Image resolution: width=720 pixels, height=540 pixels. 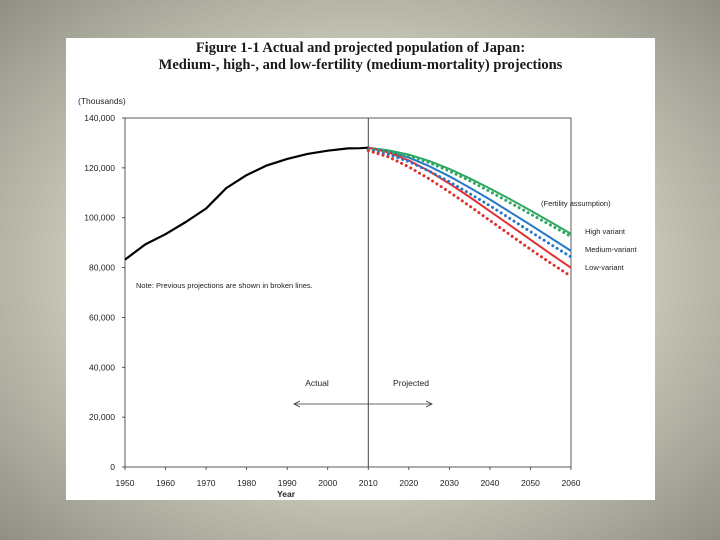 What do you see at coordinates (368, 483) in the screenshot?
I see `x-tick-label: 2010` at bounding box center [368, 483].